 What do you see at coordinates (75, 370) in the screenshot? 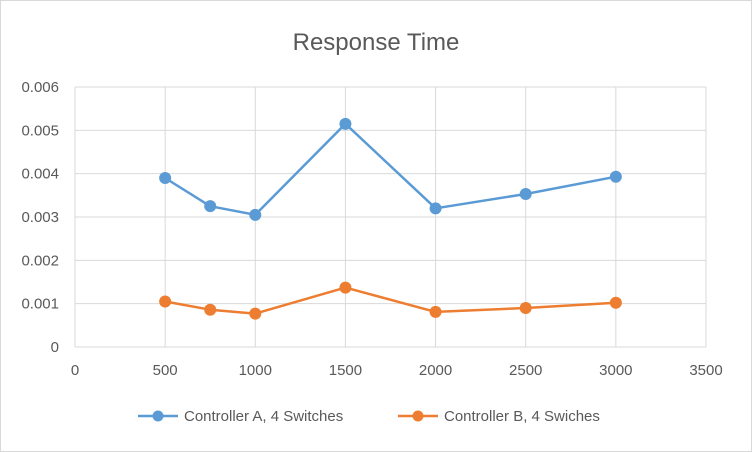
I see `x-tick-label: 0` at bounding box center [75, 370].